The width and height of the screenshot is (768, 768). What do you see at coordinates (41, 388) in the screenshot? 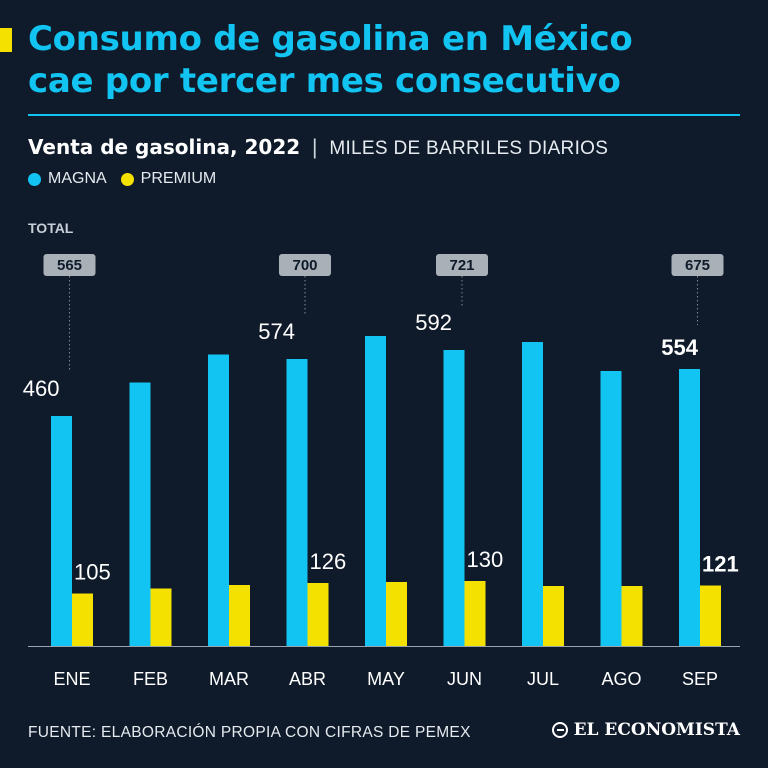
I see `data-label-magna-ene: 460` at bounding box center [41, 388].